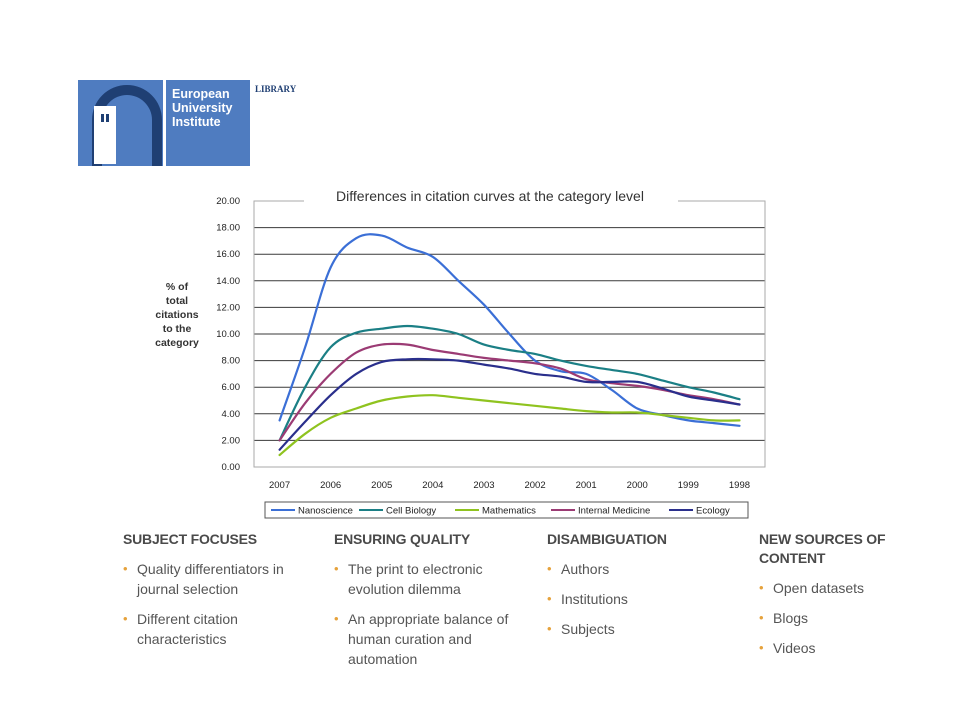 The height and width of the screenshot is (720, 960). What do you see at coordinates (432, 485) in the screenshot?
I see `x-tick-label: 2004` at bounding box center [432, 485].